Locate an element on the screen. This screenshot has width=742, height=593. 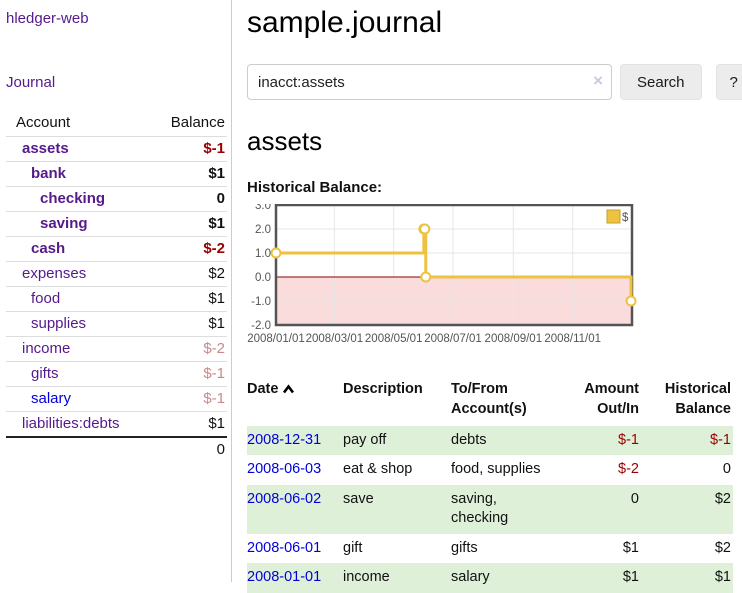
account-row: expenses $2 is located at coordinates (116, 274).